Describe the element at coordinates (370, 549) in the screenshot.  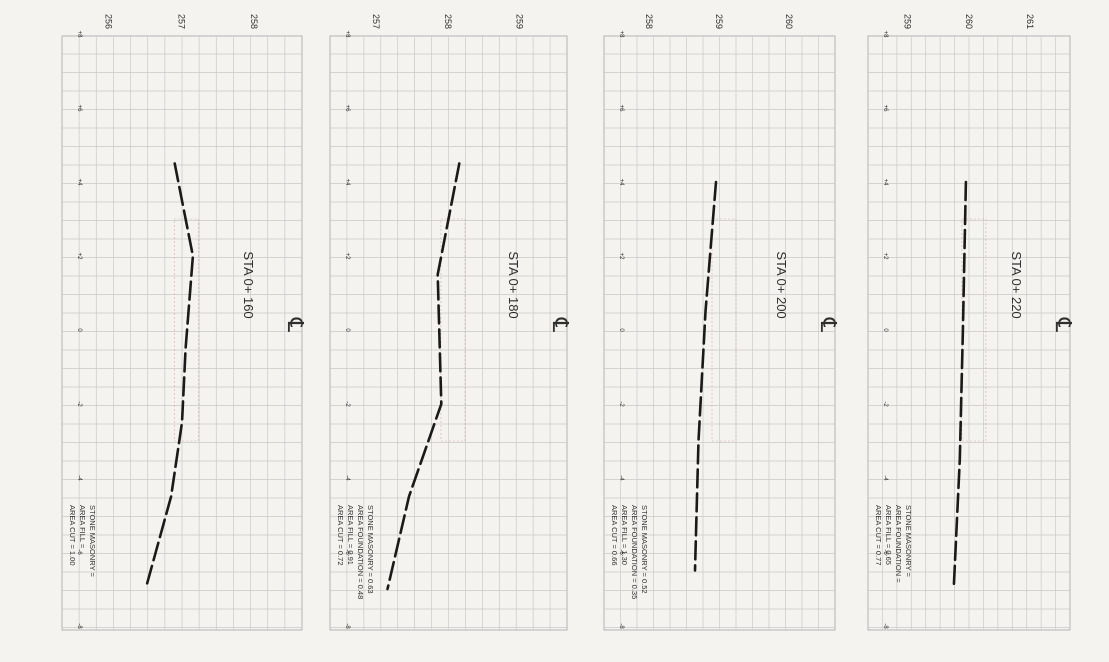
I see `area-quantity-text: STONE MASONRY = 0.63` at that location.